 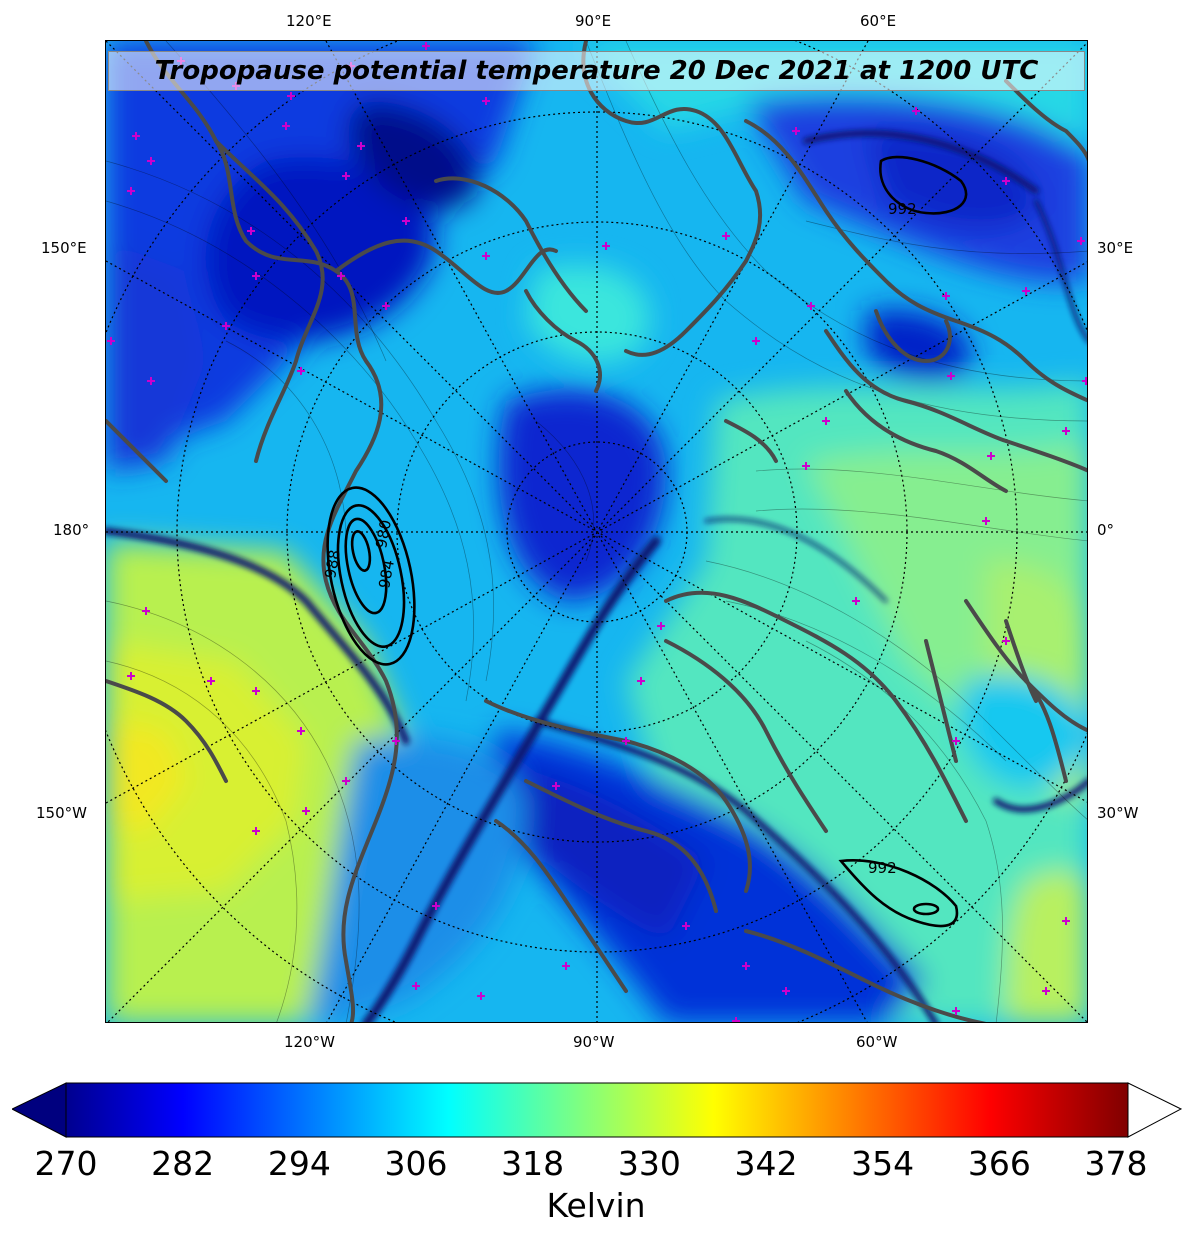 What do you see at coordinates (386, 573) in the screenshot?
I see `contour-label: 984` at bounding box center [386, 573].